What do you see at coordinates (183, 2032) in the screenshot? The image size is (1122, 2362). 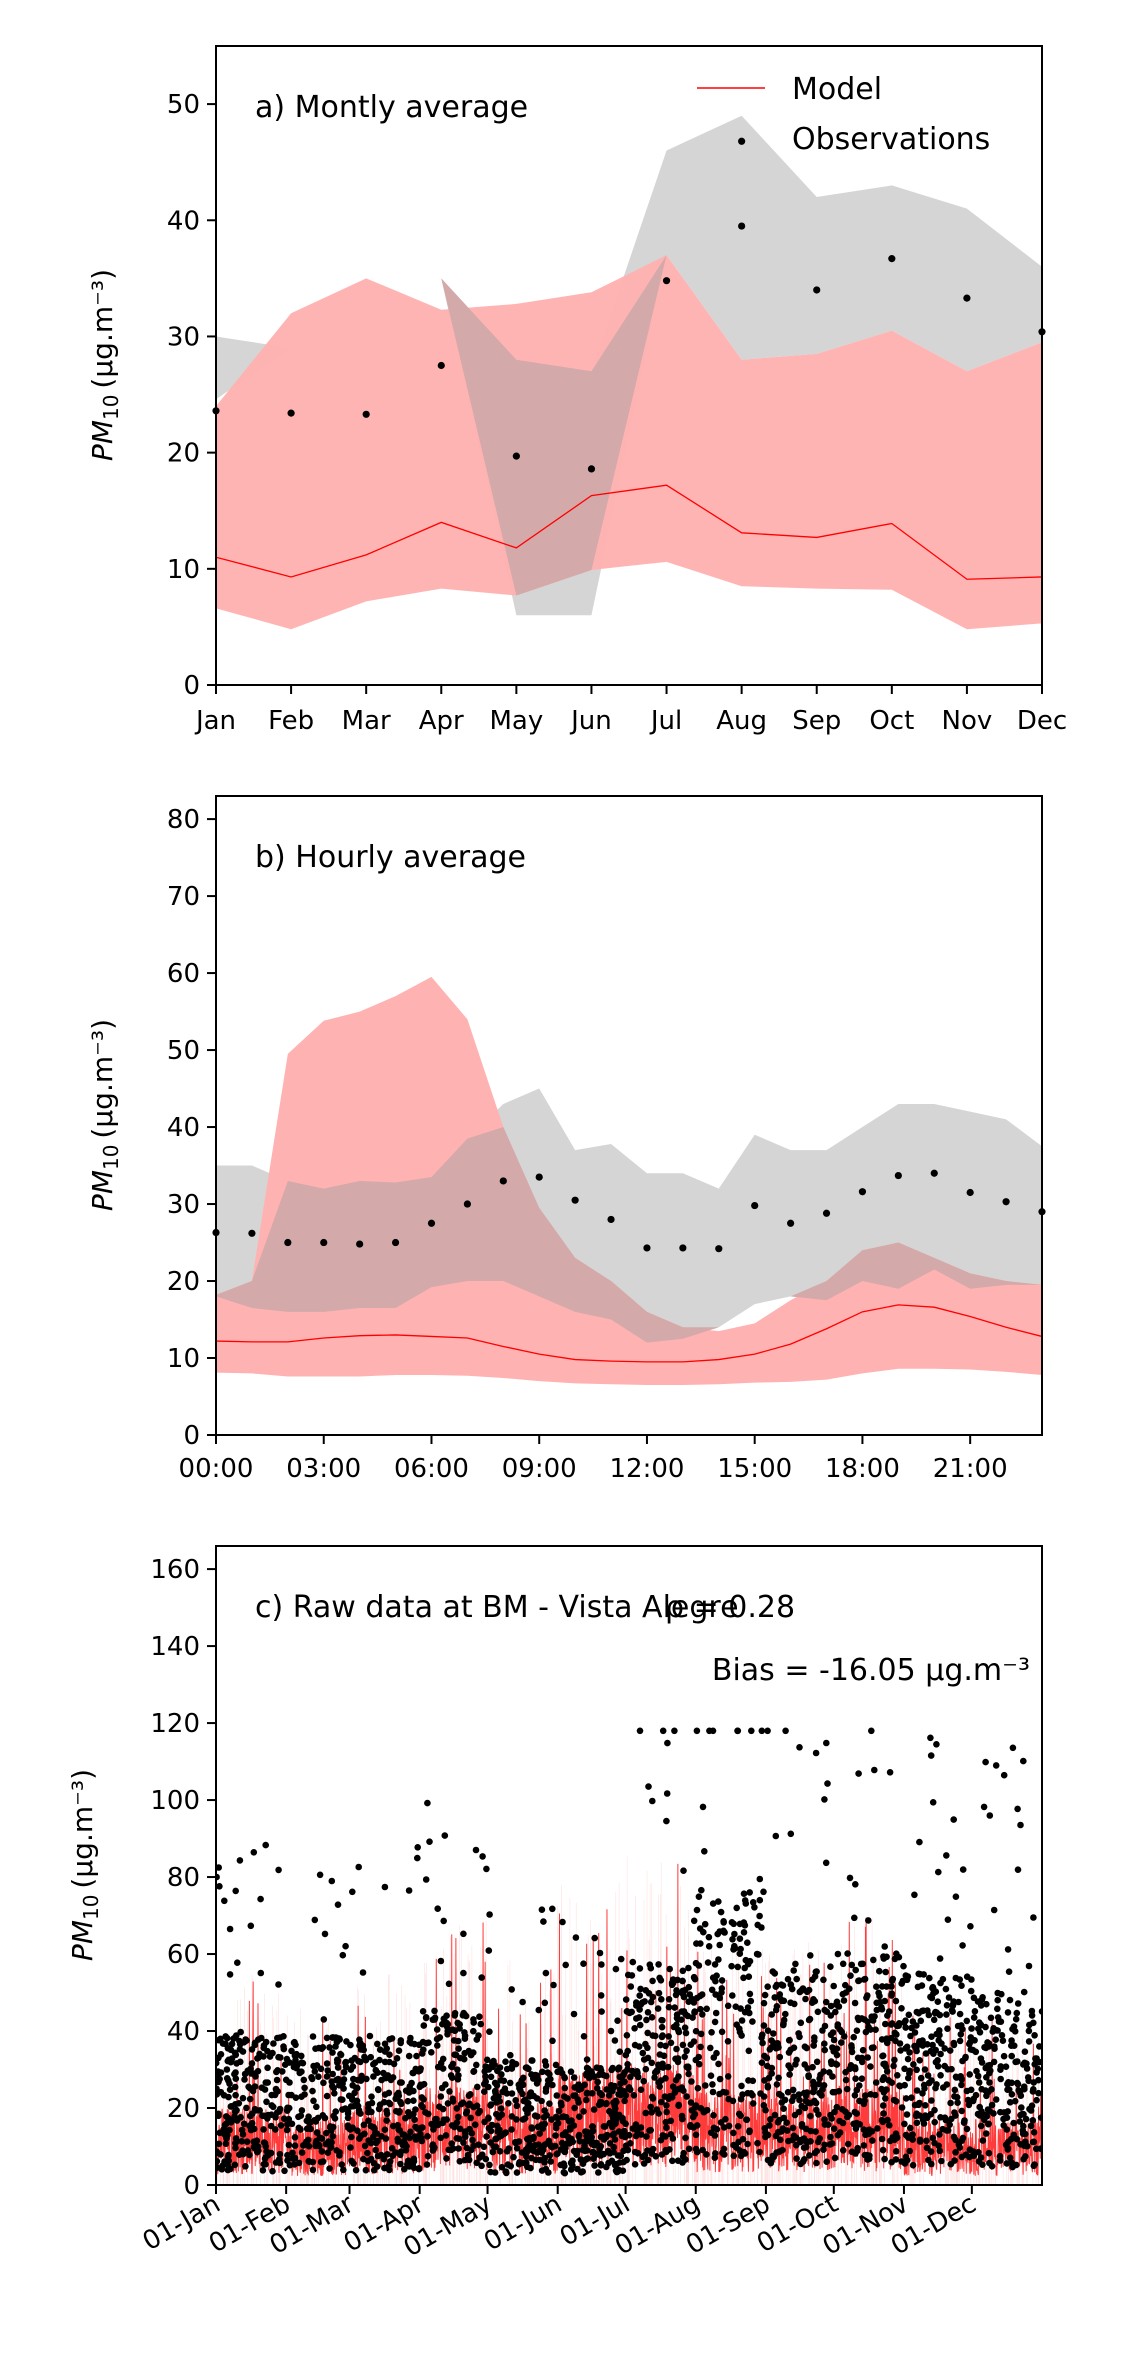 I see `raw-ytick-label: 40` at bounding box center [183, 2032].